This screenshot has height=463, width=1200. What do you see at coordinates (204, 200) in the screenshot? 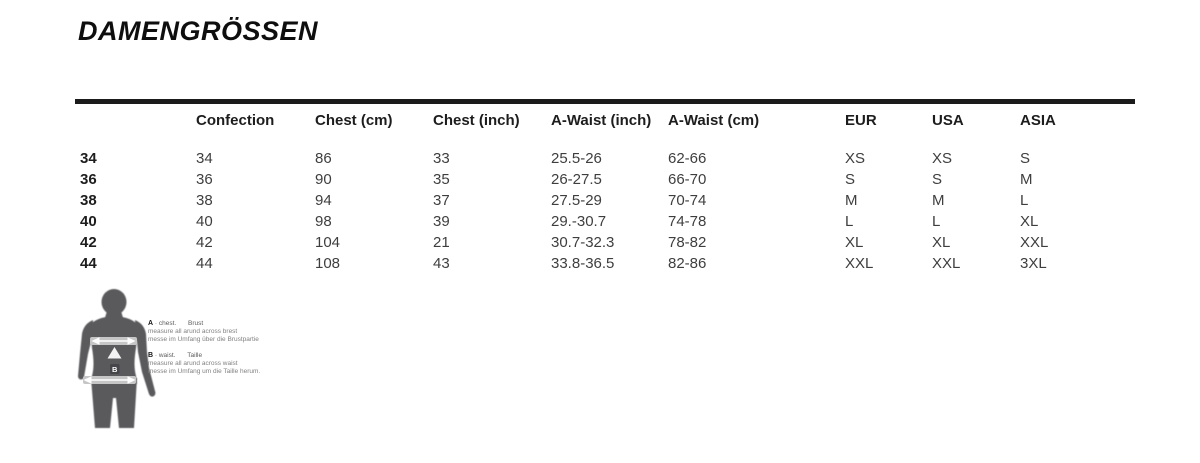
I see `cell-confection: 38` at bounding box center [204, 200].